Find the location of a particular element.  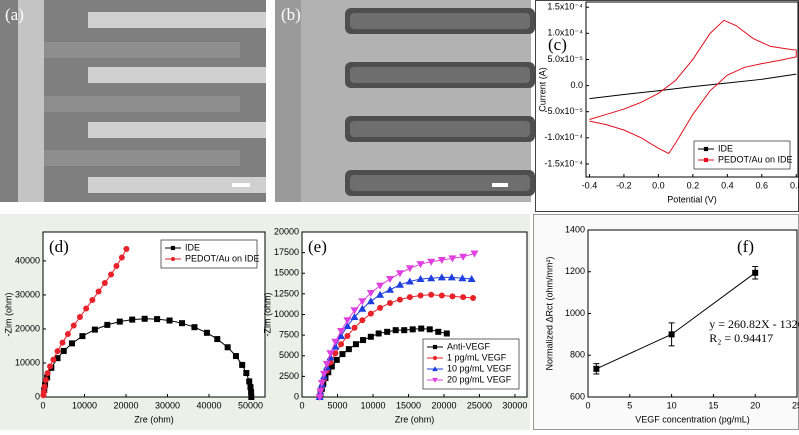

y-tick-label: 7500 is located at coordinates (289, 335).